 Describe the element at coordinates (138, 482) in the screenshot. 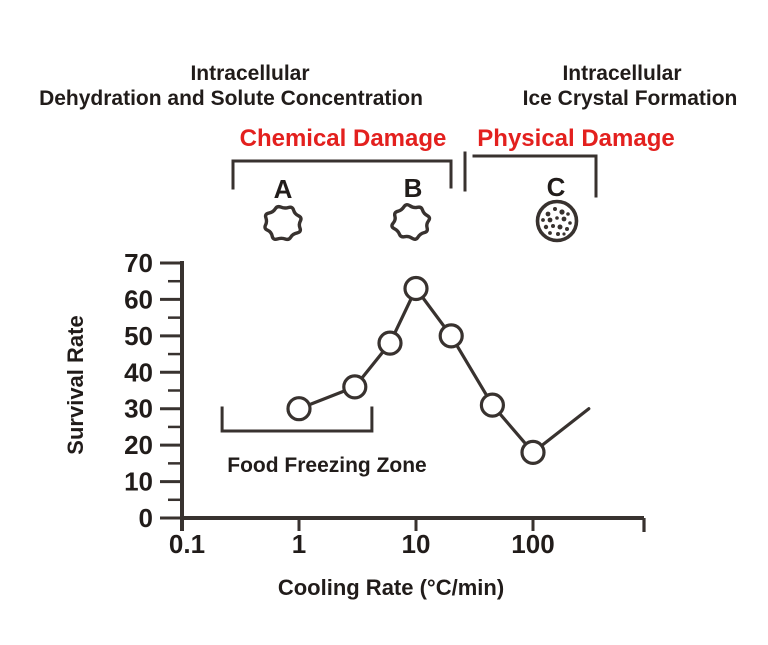

I see `y-tick-label-10: 10` at that location.